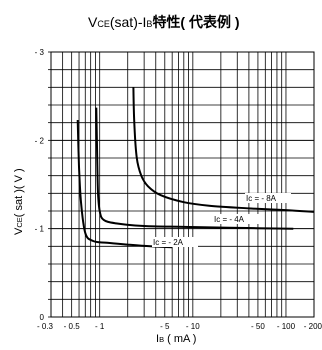 The width and height of the screenshot is (322, 350). Describe the element at coordinates (286, 326) in the screenshot. I see `x-tick-label: - 100` at that location.